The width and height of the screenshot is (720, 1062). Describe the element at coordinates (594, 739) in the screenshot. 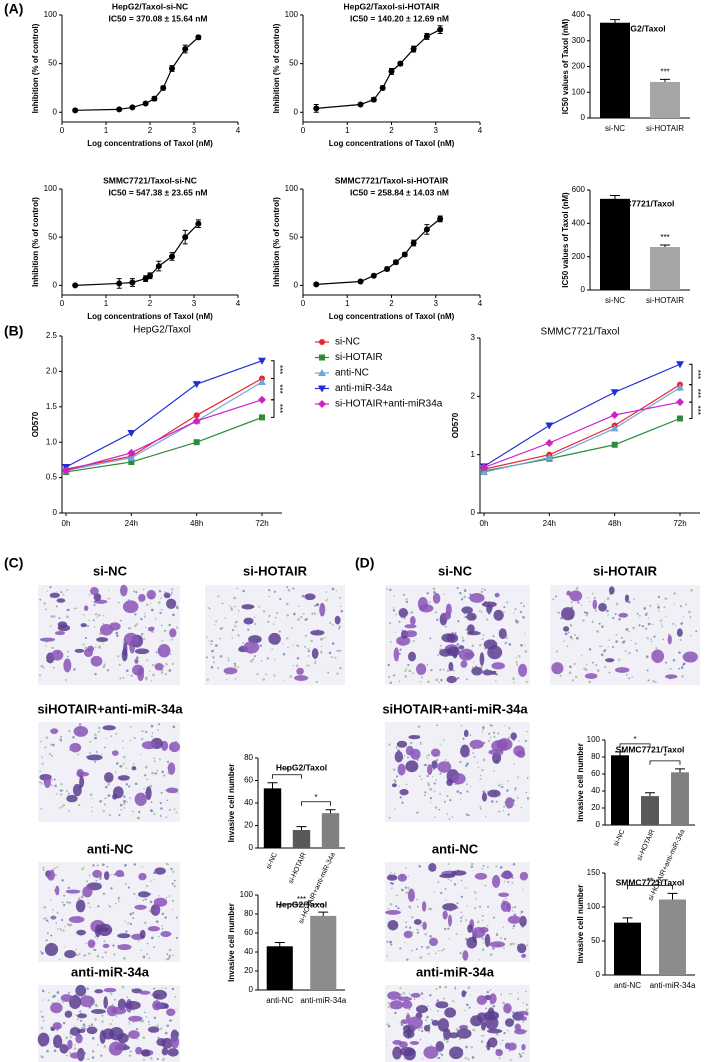

I see `y-tick-label: 100` at that location.